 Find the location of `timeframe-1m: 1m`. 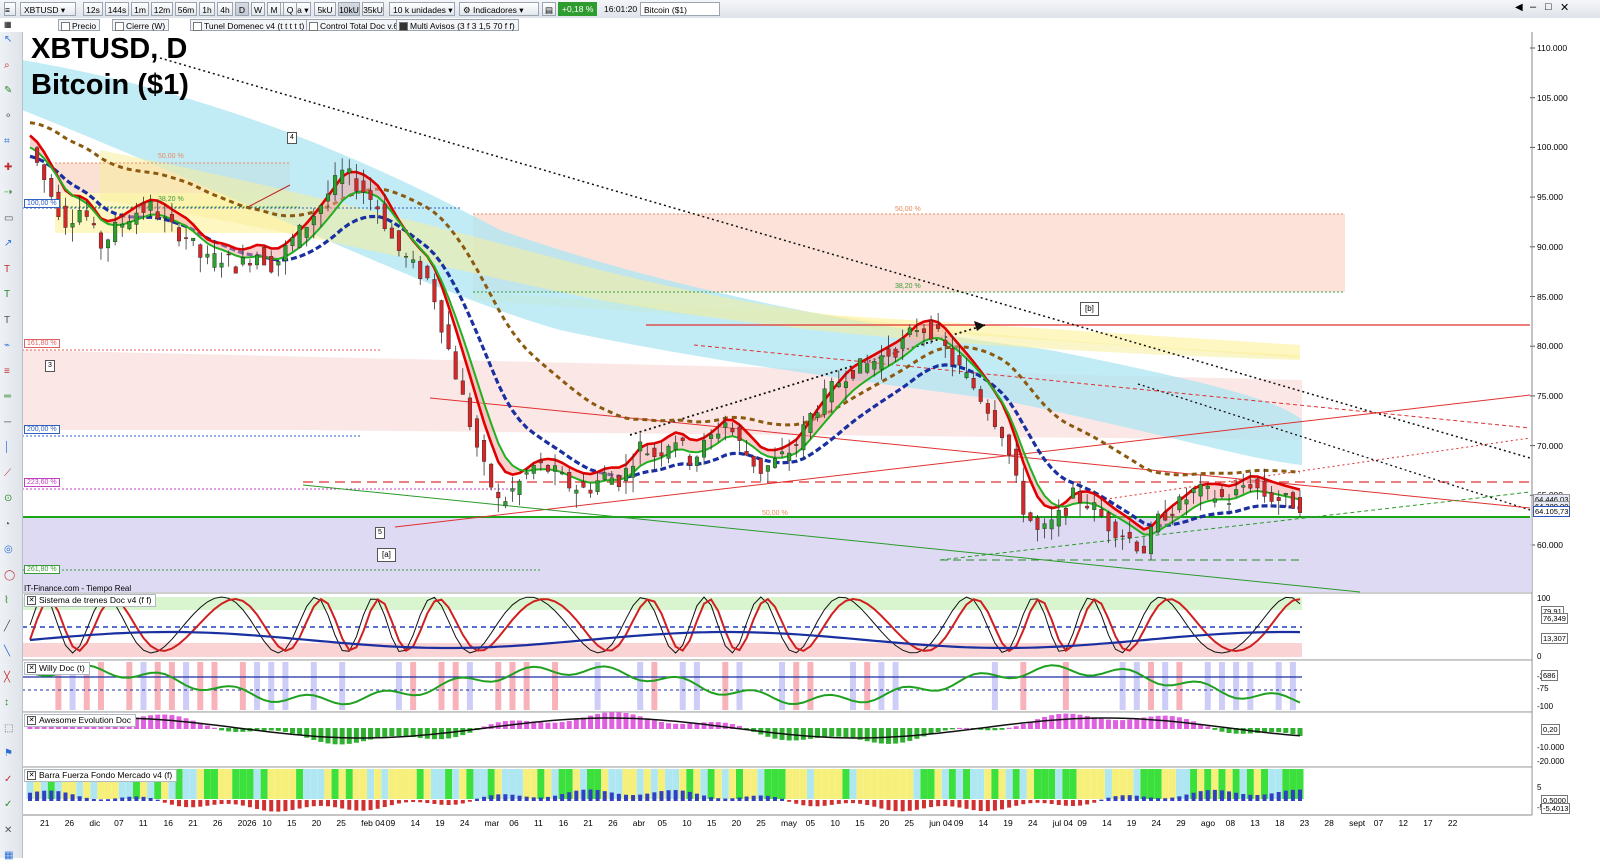

timeframe-1m: 1m is located at coordinates (140, 9).